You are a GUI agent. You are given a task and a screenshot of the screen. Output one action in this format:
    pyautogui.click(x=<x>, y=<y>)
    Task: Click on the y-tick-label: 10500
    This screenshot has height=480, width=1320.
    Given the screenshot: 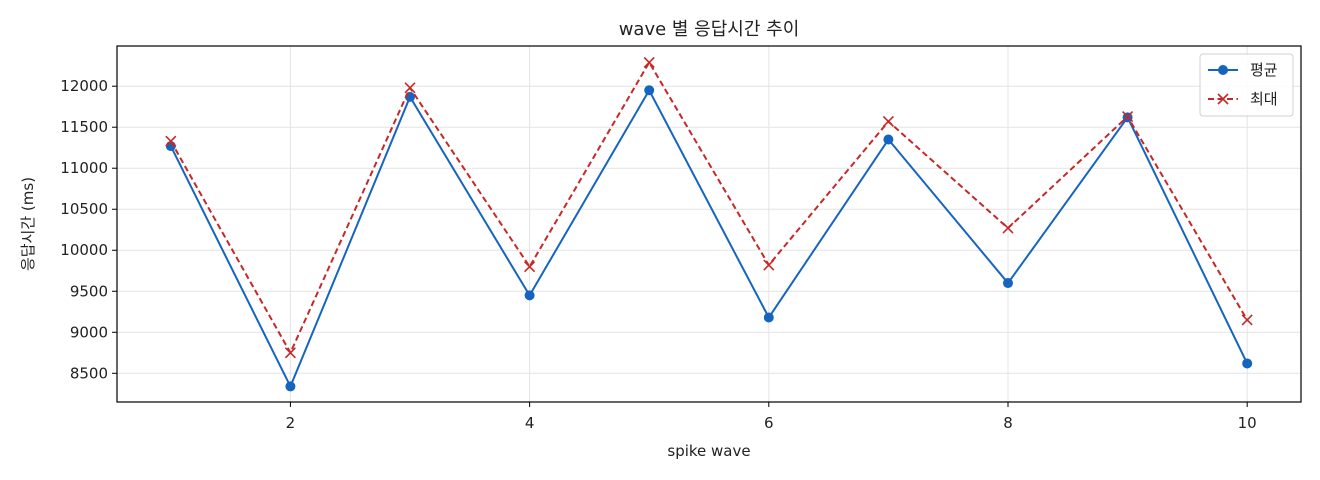 What is the action you would take?
    pyautogui.click(x=84, y=209)
    